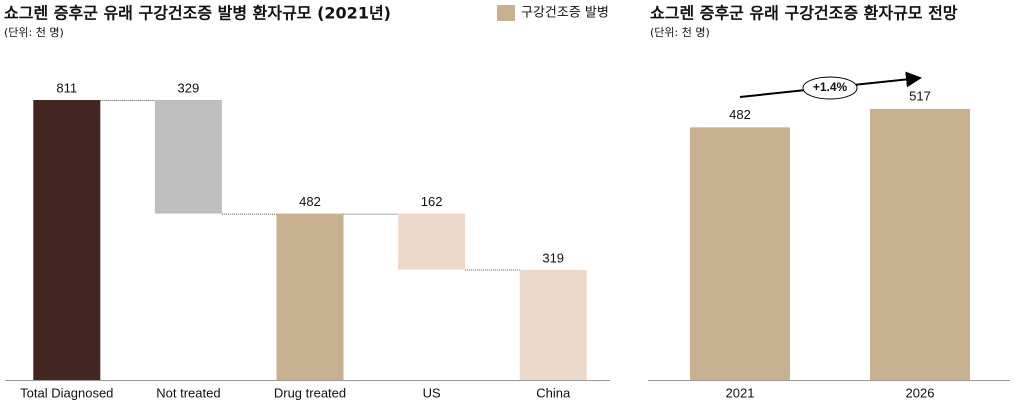 The width and height of the screenshot is (1015, 408). I want to click on chart-title: 쇼그렌 증후군 유래 구강건조증 발병 환자규모 (2021년), so click(197, 13).